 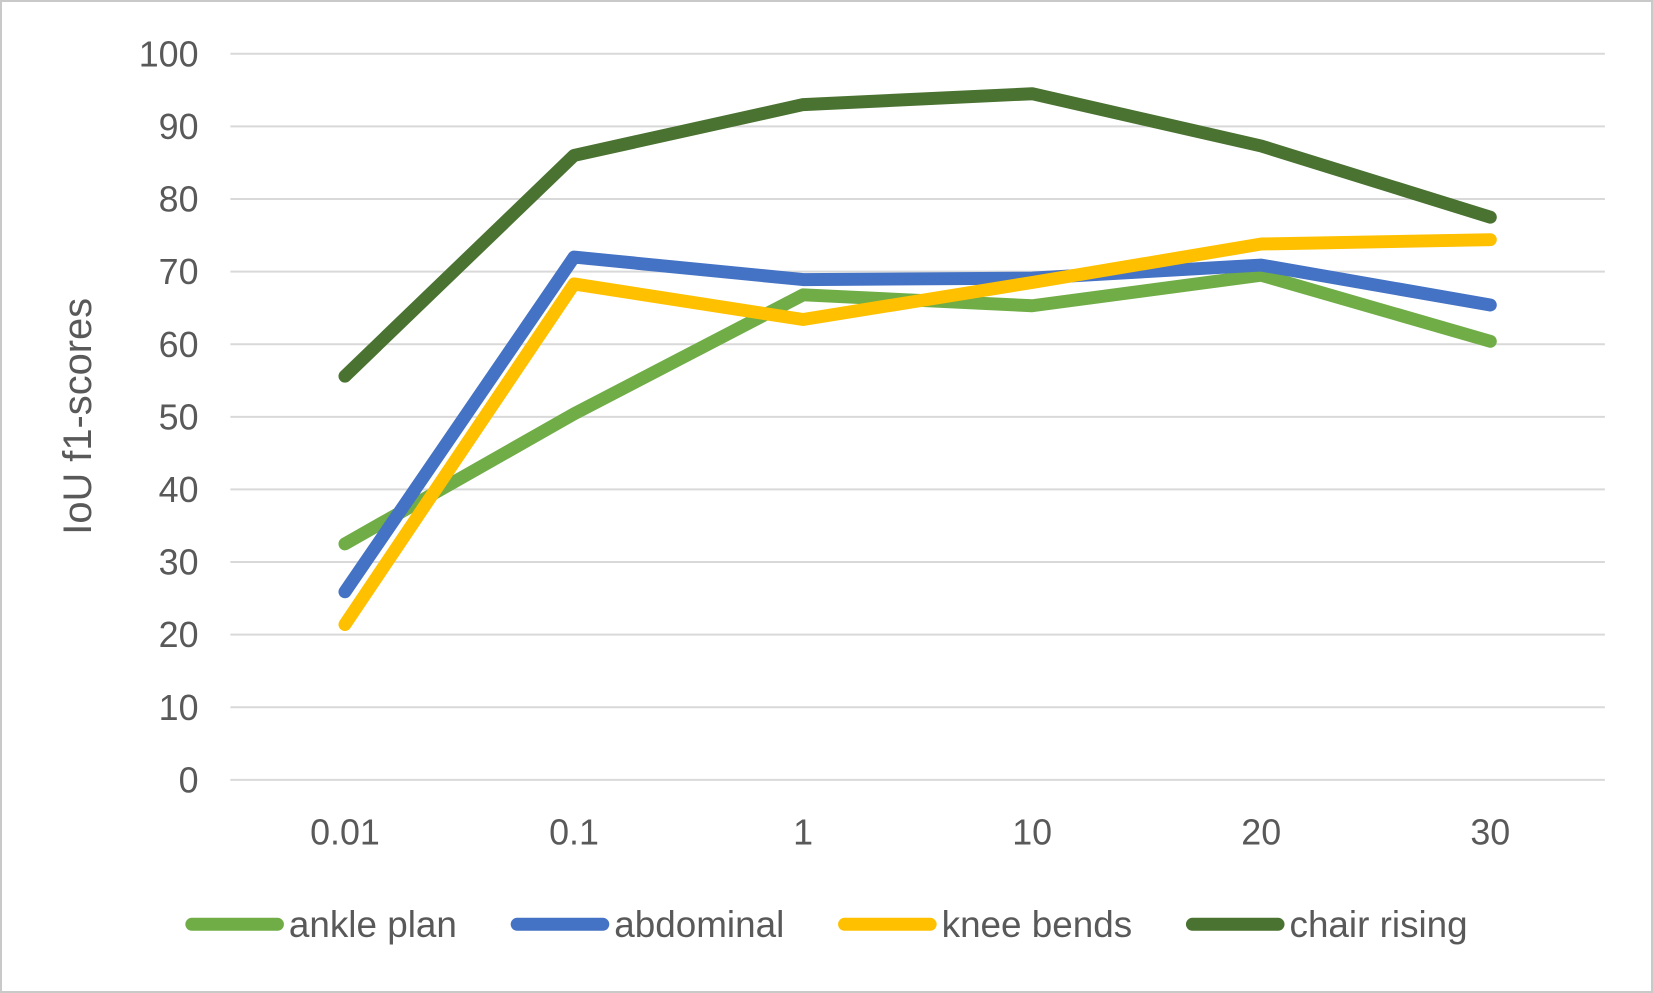 I want to click on y-tick-label-90: 90, so click(x=179, y=127).